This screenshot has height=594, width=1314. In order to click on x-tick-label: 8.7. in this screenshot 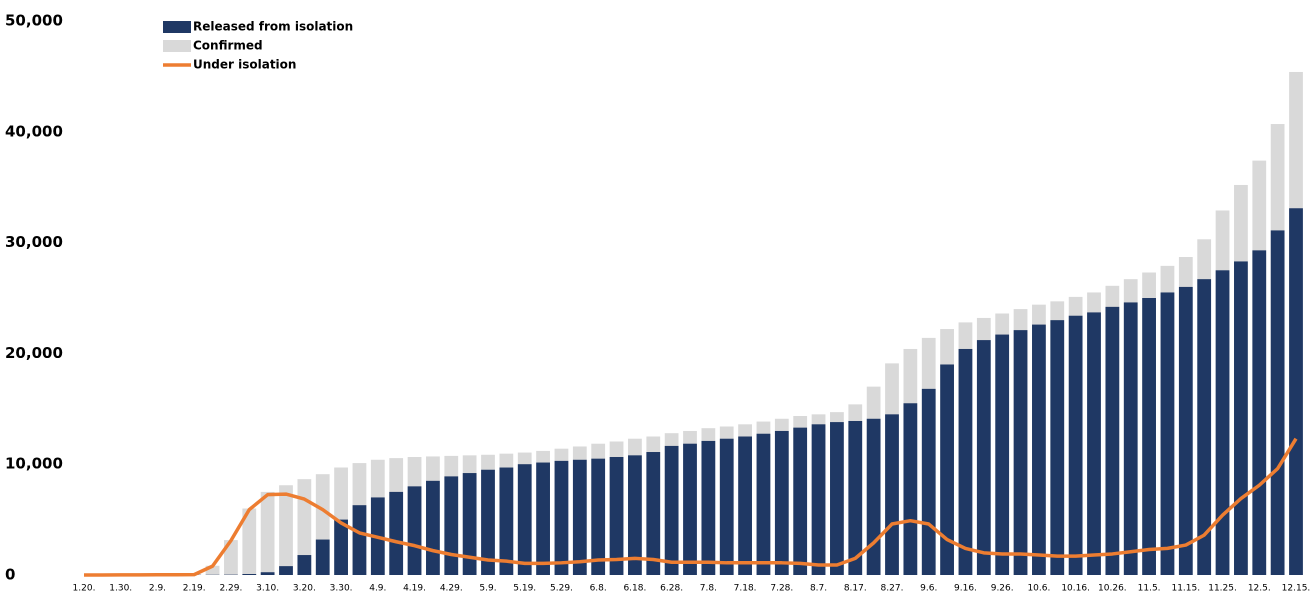, I will do `click(818, 589)`.